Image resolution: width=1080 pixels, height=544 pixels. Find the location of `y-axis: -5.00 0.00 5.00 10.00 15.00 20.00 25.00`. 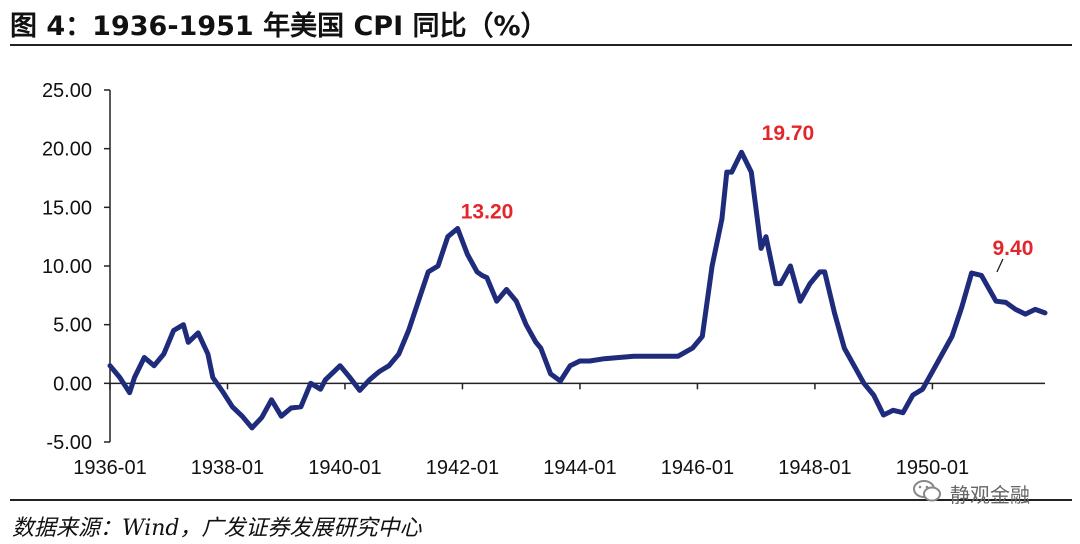

y-axis: -5.00 0.00 5.00 10.00 15.00 20.00 25.00 is located at coordinates (76, 267).